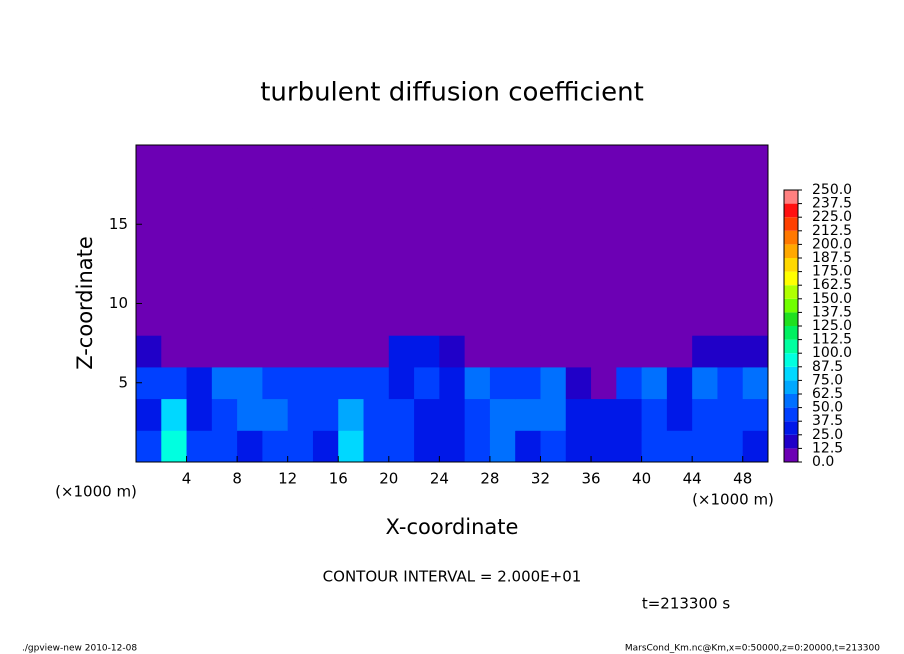 The image size is (904, 654). Describe the element at coordinates (742, 479) in the screenshot. I see `x-tick-label: 48` at that location.